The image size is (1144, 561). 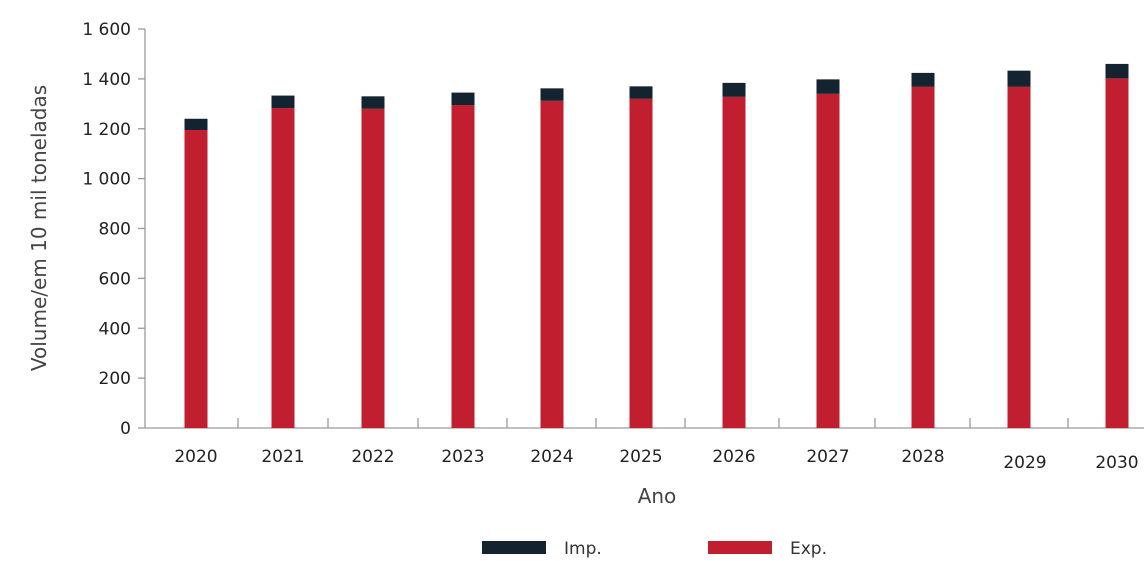 What do you see at coordinates (808, 549) in the screenshot?
I see `legend-label: Exp.` at bounding box center [808, 549].